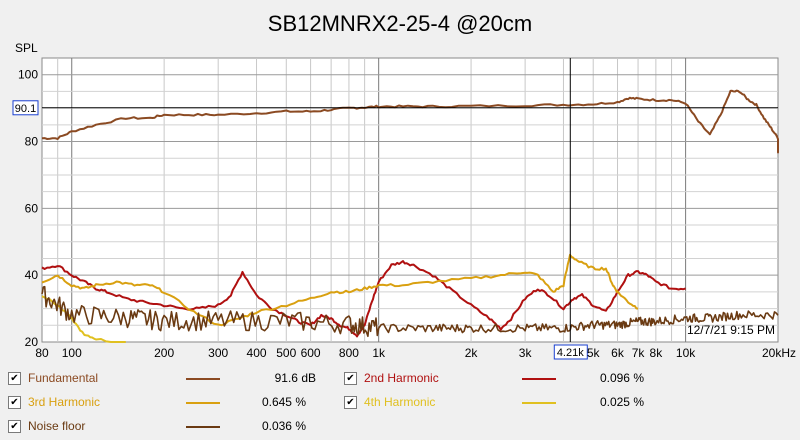 This screenshot has height=440, width=800. What do you see at coordinates (639, 353) in the screenshot?
I see `x-tick-label: 7k` at bounding box center [639, 353].